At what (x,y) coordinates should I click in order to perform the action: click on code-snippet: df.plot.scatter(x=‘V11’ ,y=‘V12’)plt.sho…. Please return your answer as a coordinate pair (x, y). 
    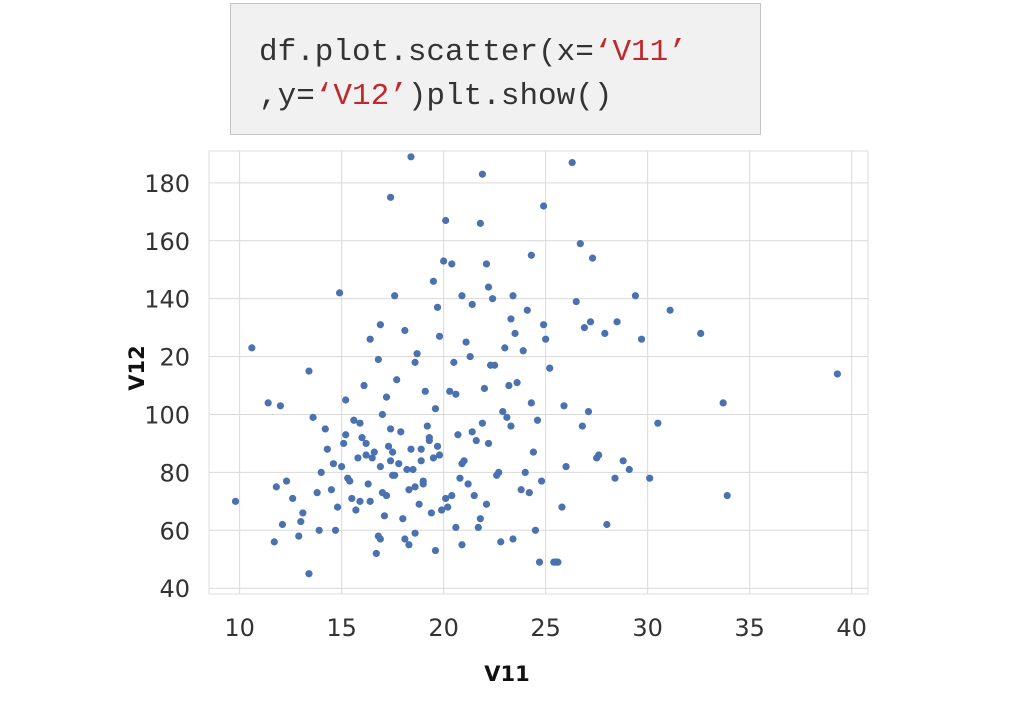
    Looking at the image, I should click on (495, 69).